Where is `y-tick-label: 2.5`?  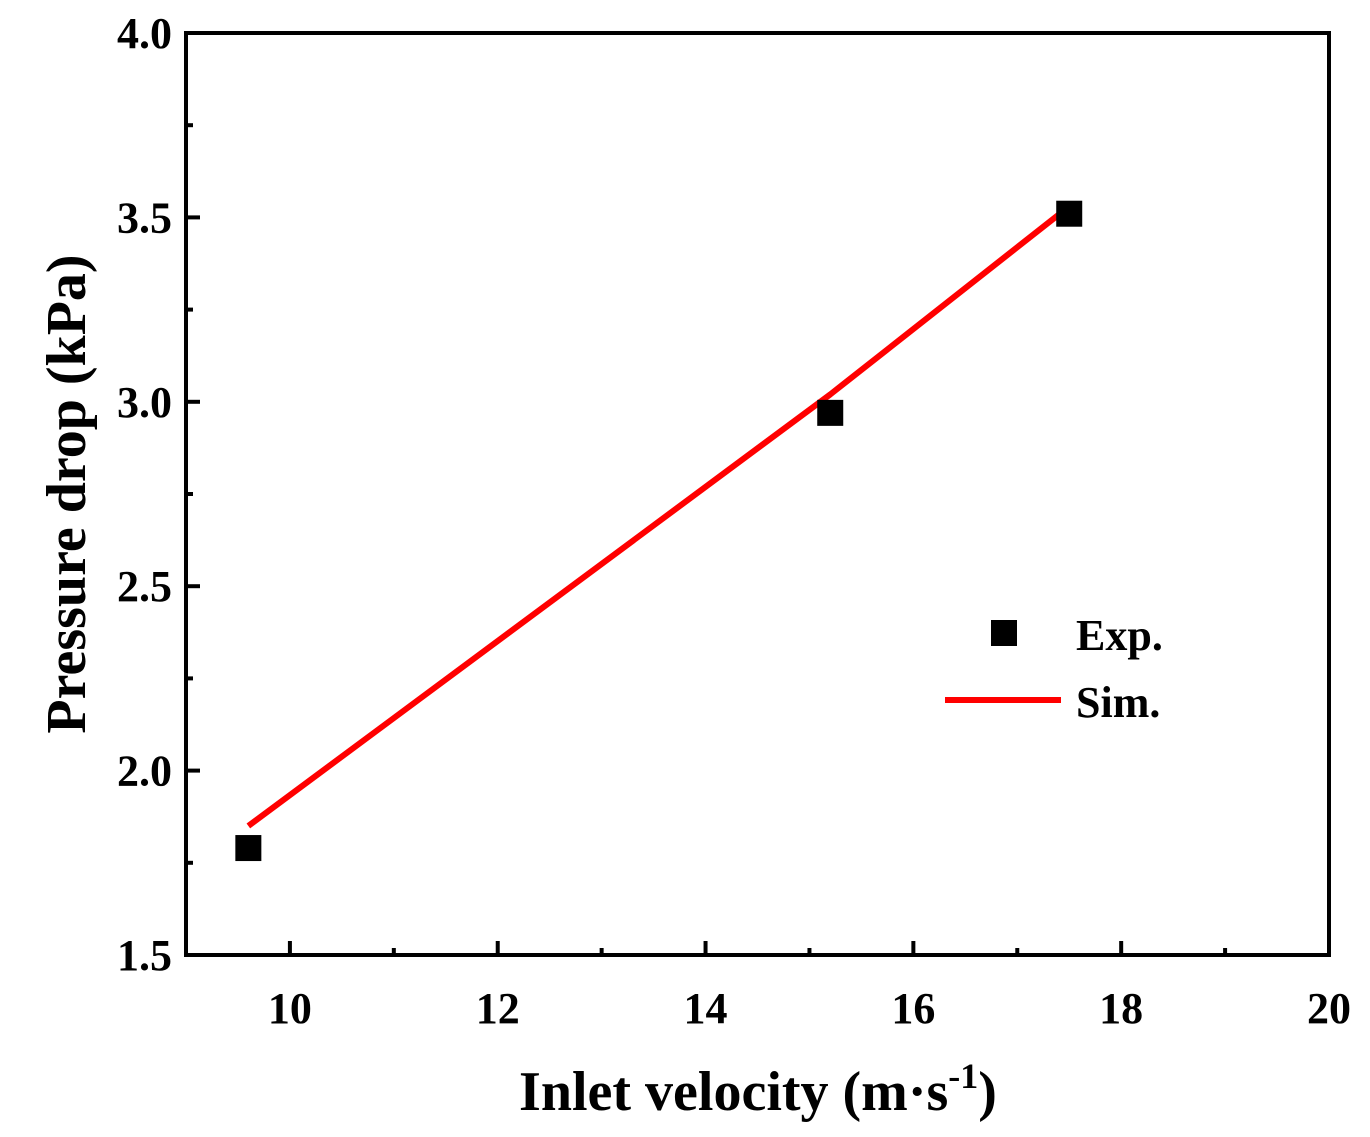
y-tick-label: 2.5 is located at coordinates (144, 586).